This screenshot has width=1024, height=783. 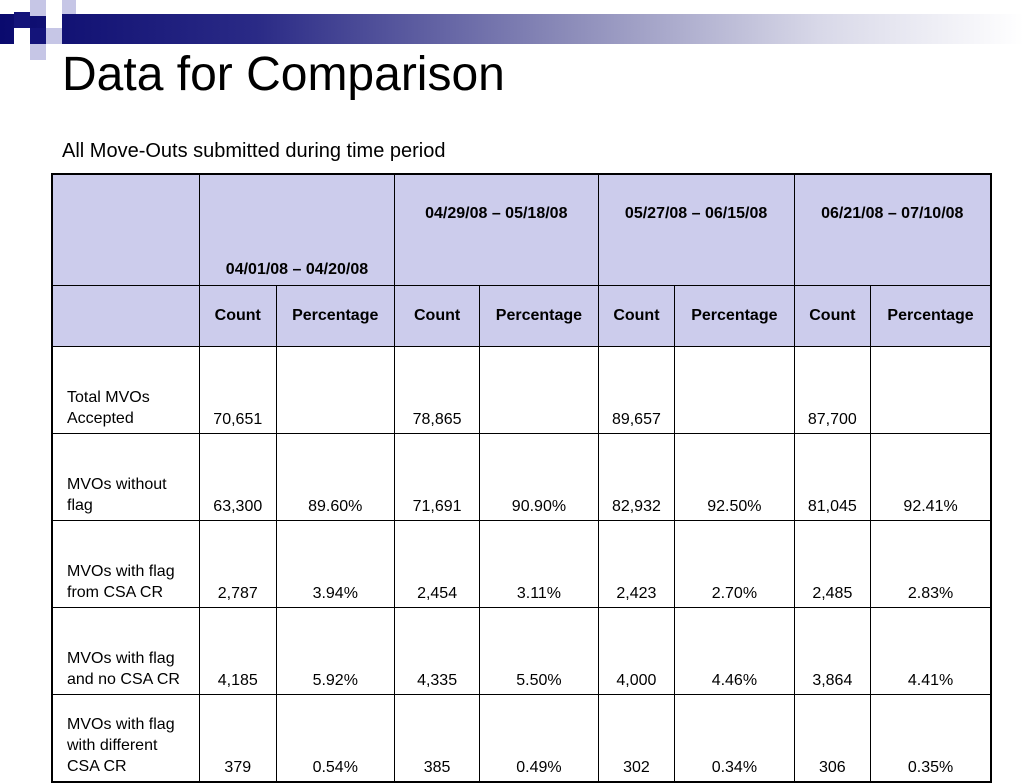 I want to click on table-cell: 4,000, so click(x=636, y=651).